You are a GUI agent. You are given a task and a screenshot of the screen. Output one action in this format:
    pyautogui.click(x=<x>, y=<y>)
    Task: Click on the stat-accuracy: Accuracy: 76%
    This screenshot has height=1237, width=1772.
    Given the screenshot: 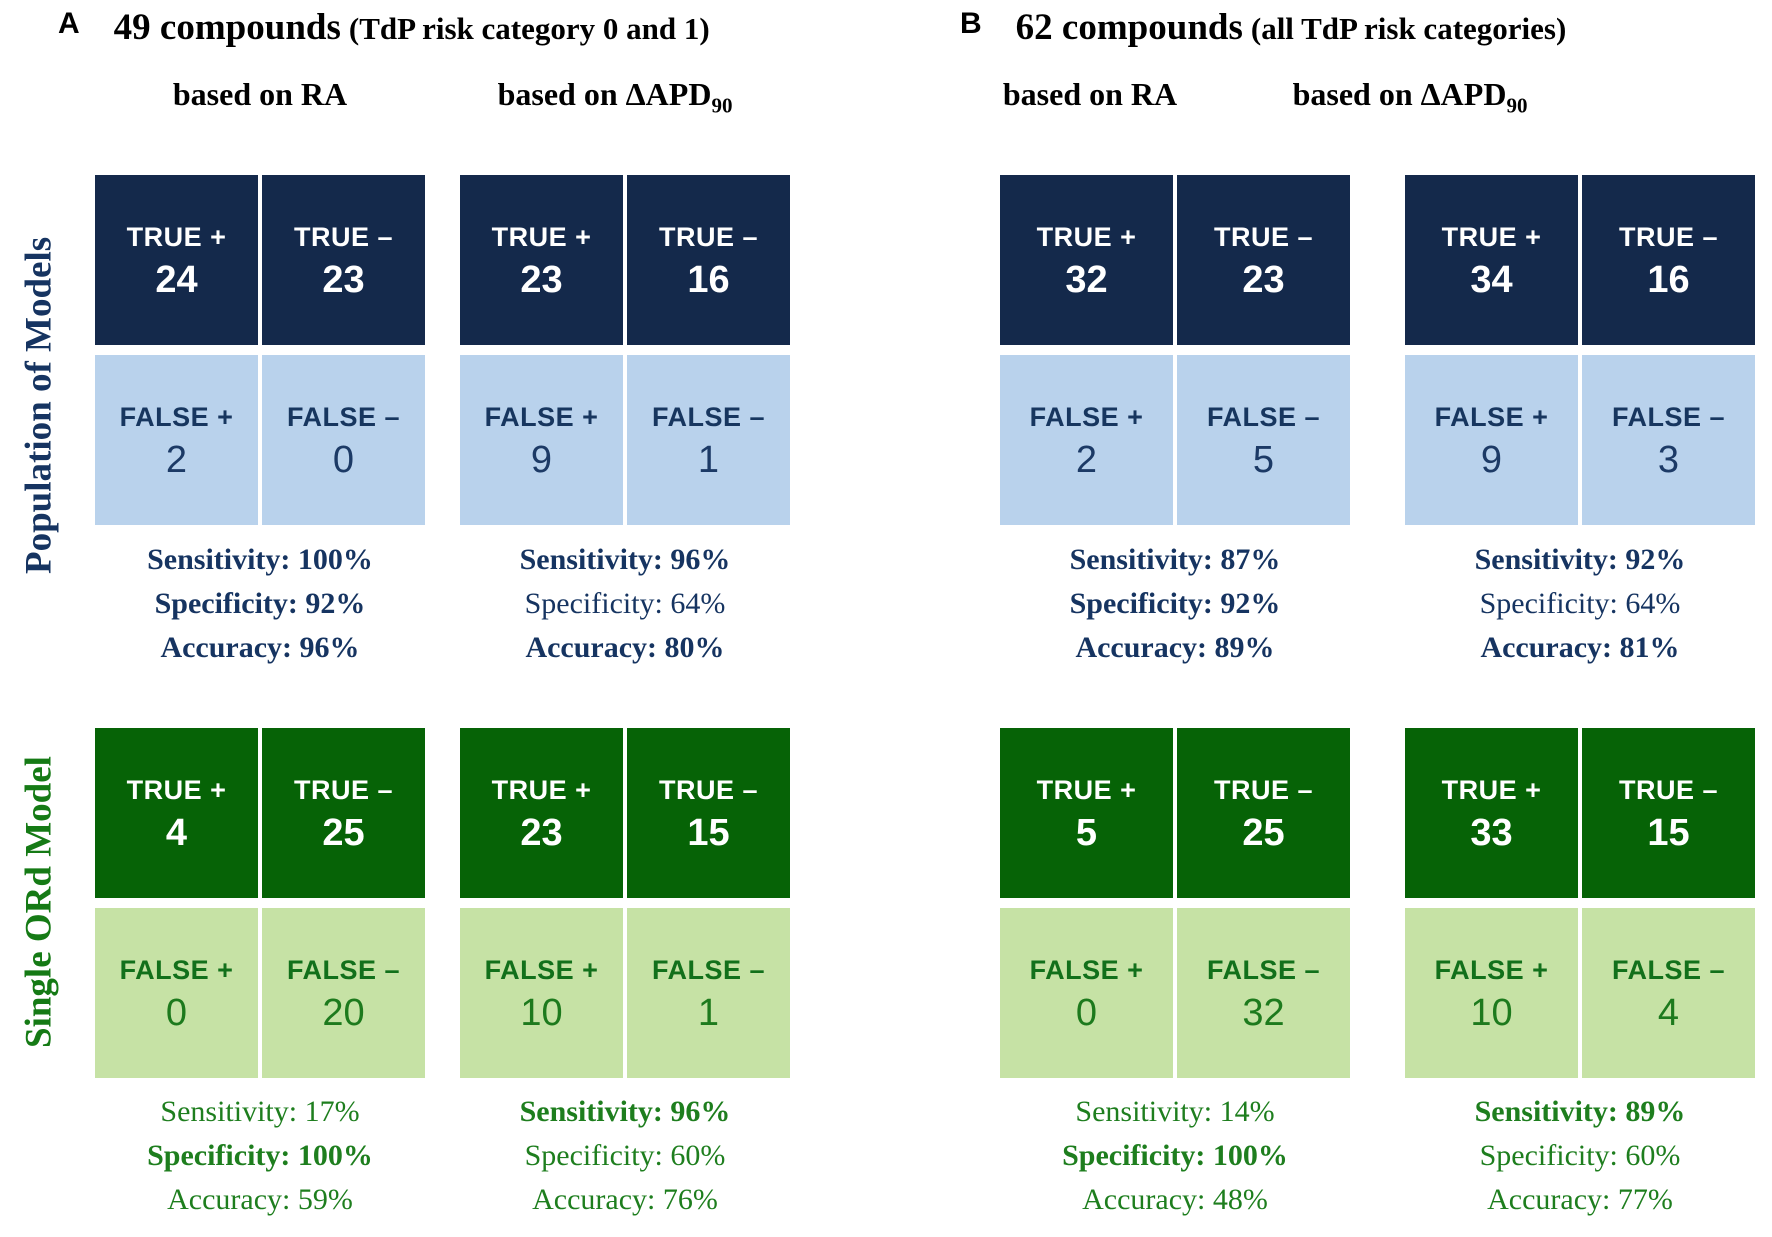 What is the action you would take?
    pyautogui.click(x=625, y=1199)
    